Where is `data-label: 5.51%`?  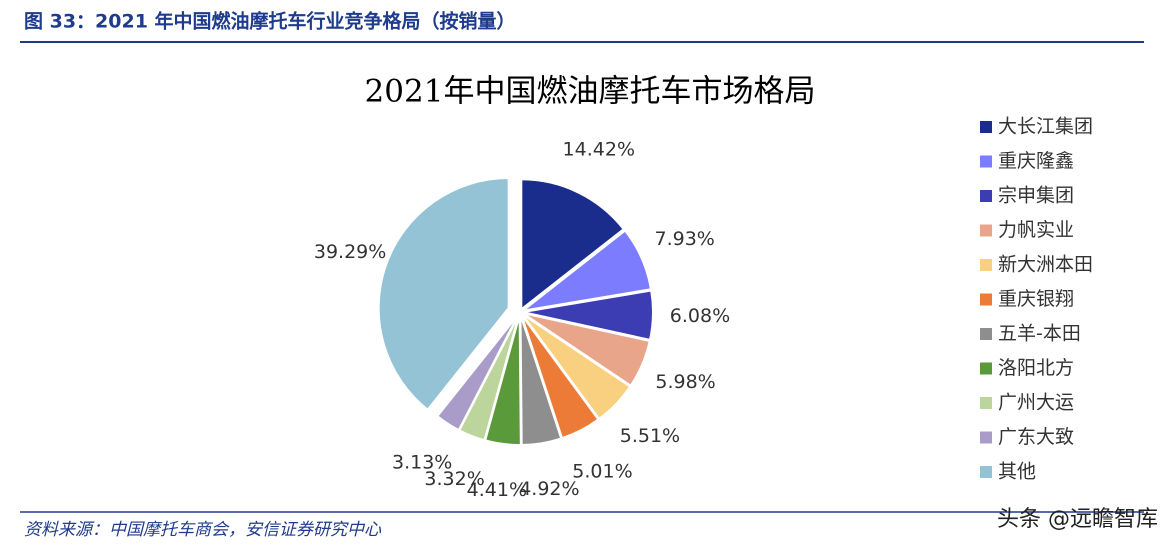
data-label: 5.51% is located at coordinates (650, 436).